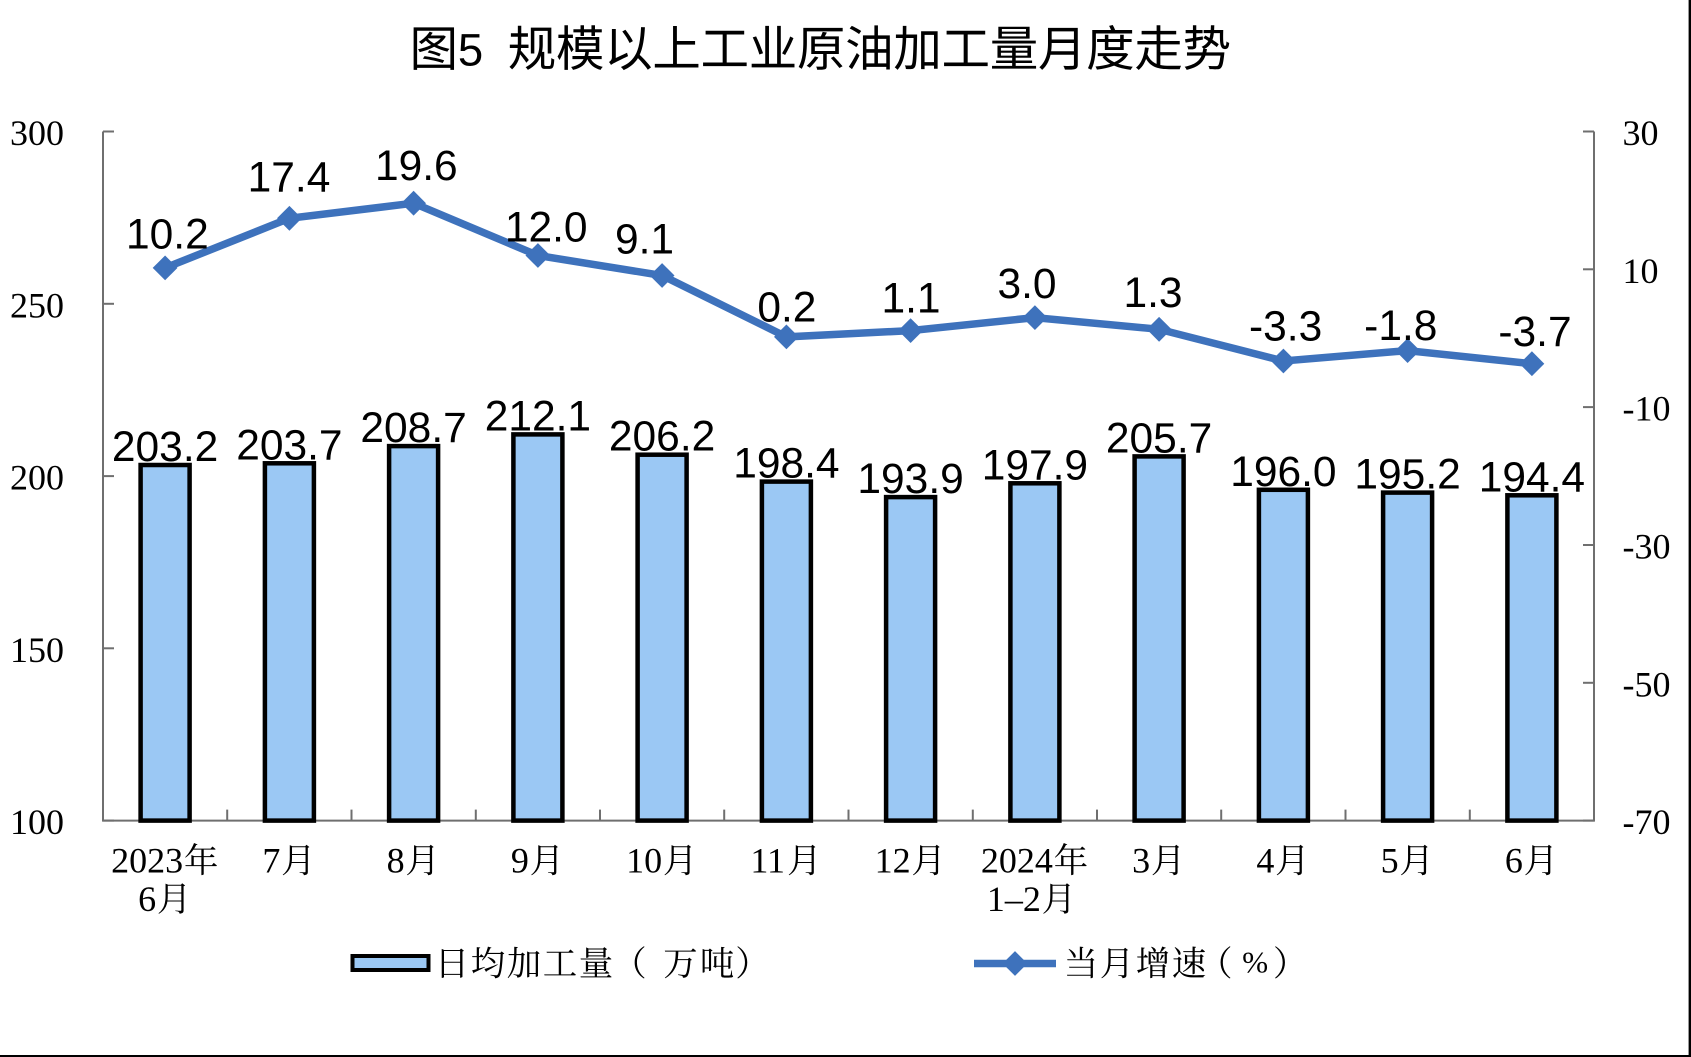  What do you see at coordinates (1647, 684) in the screenshot?
I see `svg-text: -50` at bounding box center [1647, 684].